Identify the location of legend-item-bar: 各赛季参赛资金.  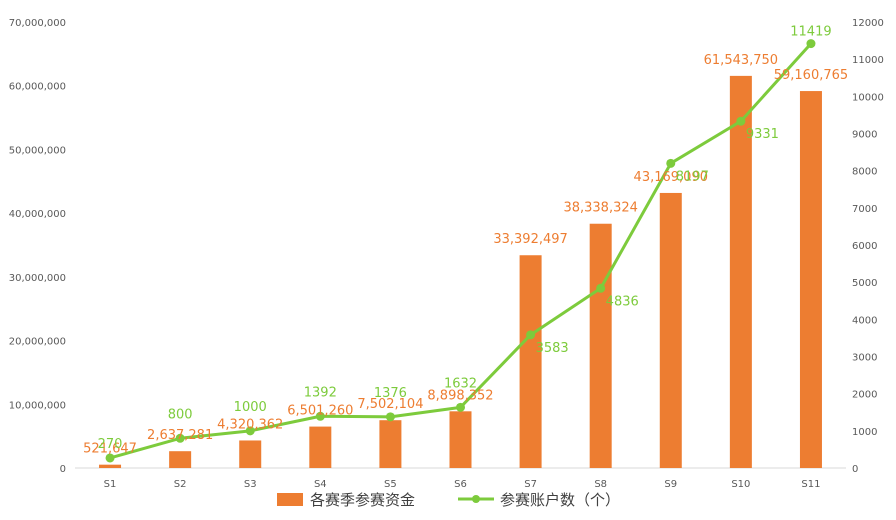
(346, 500).